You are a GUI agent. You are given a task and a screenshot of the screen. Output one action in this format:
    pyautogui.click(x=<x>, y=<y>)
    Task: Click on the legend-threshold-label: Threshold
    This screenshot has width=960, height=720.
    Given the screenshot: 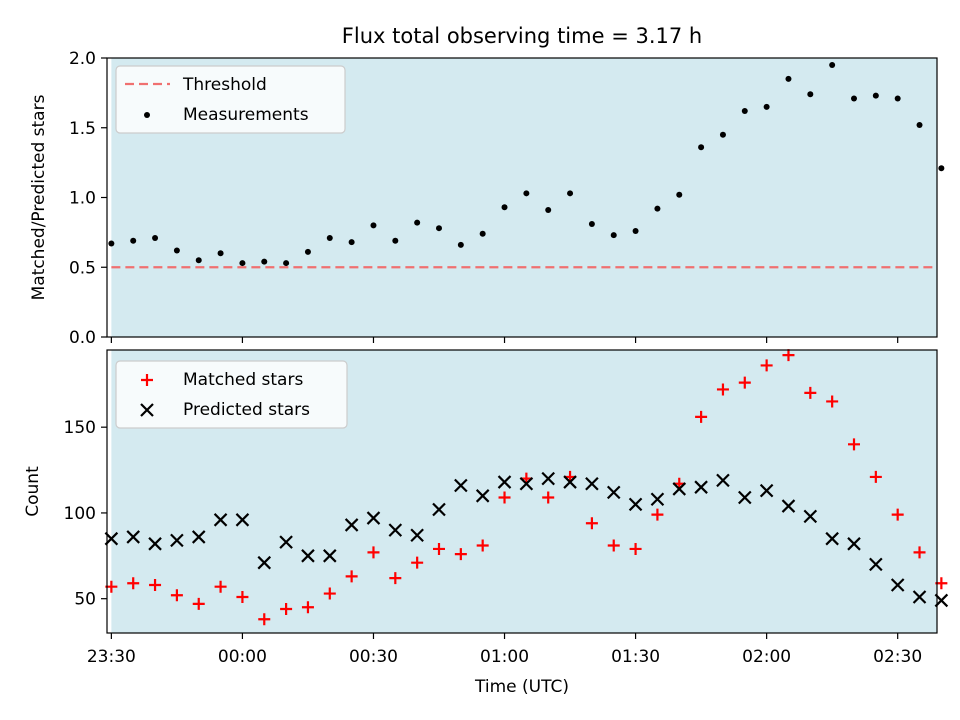 What is the action you would take?
    pyautogui.click(x=224, y=85)
    